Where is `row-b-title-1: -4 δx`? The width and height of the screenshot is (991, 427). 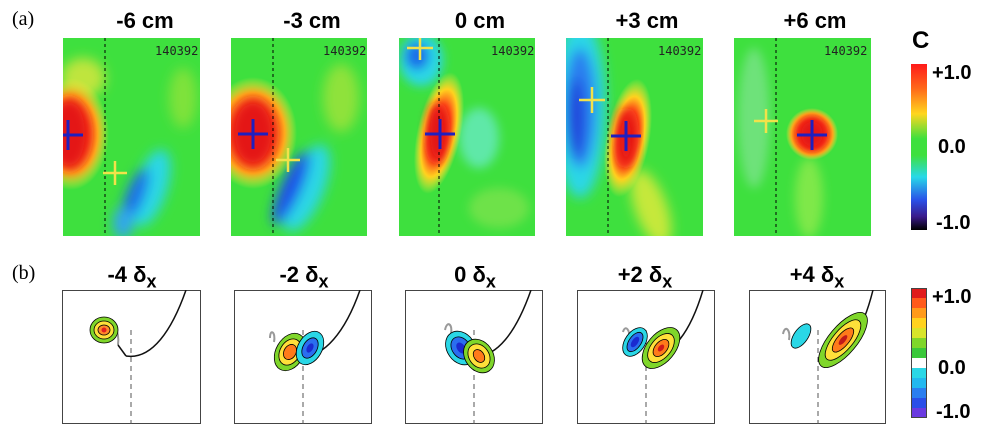
row-b-title-1: -4 δx is located at coordinates (132, 277).